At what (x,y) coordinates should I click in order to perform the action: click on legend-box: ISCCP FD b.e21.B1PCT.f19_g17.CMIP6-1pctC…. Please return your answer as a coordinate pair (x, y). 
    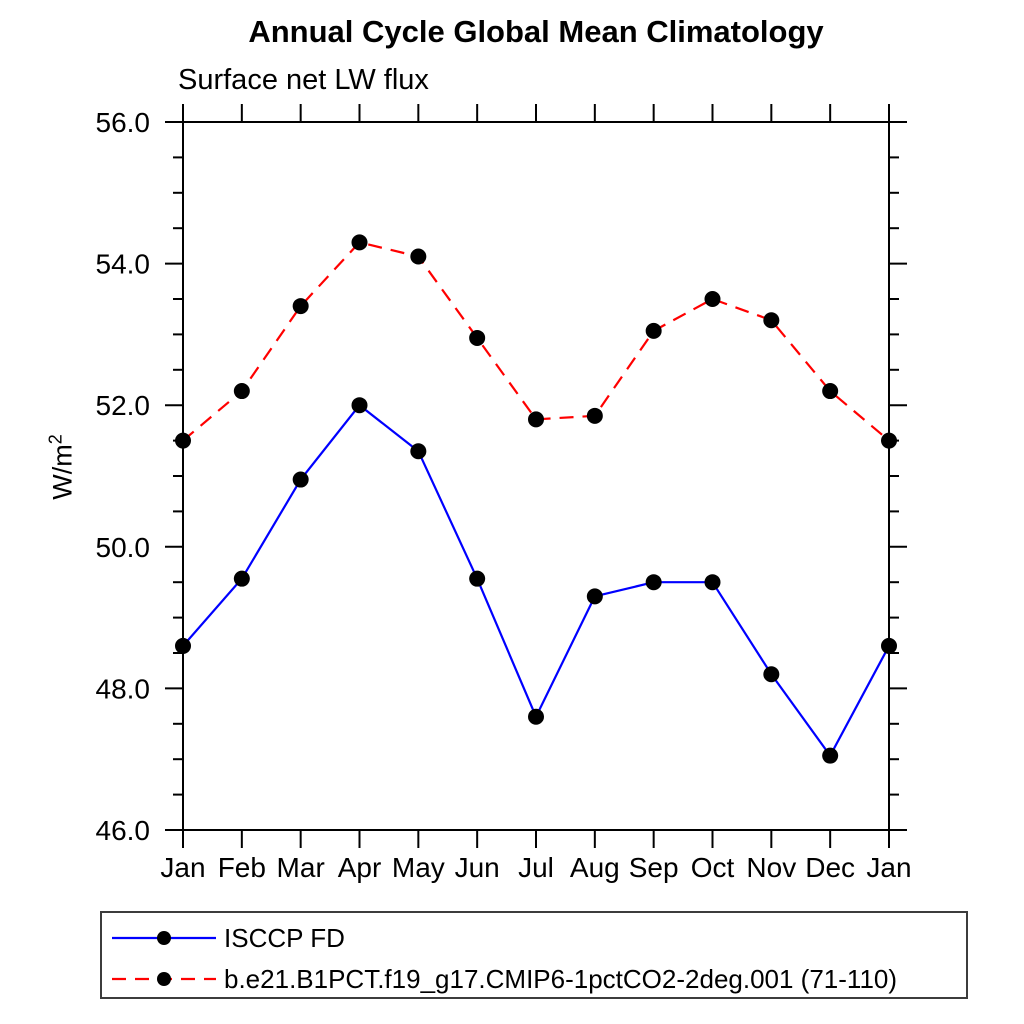
    Looking at the image, I should click on (534, 955).